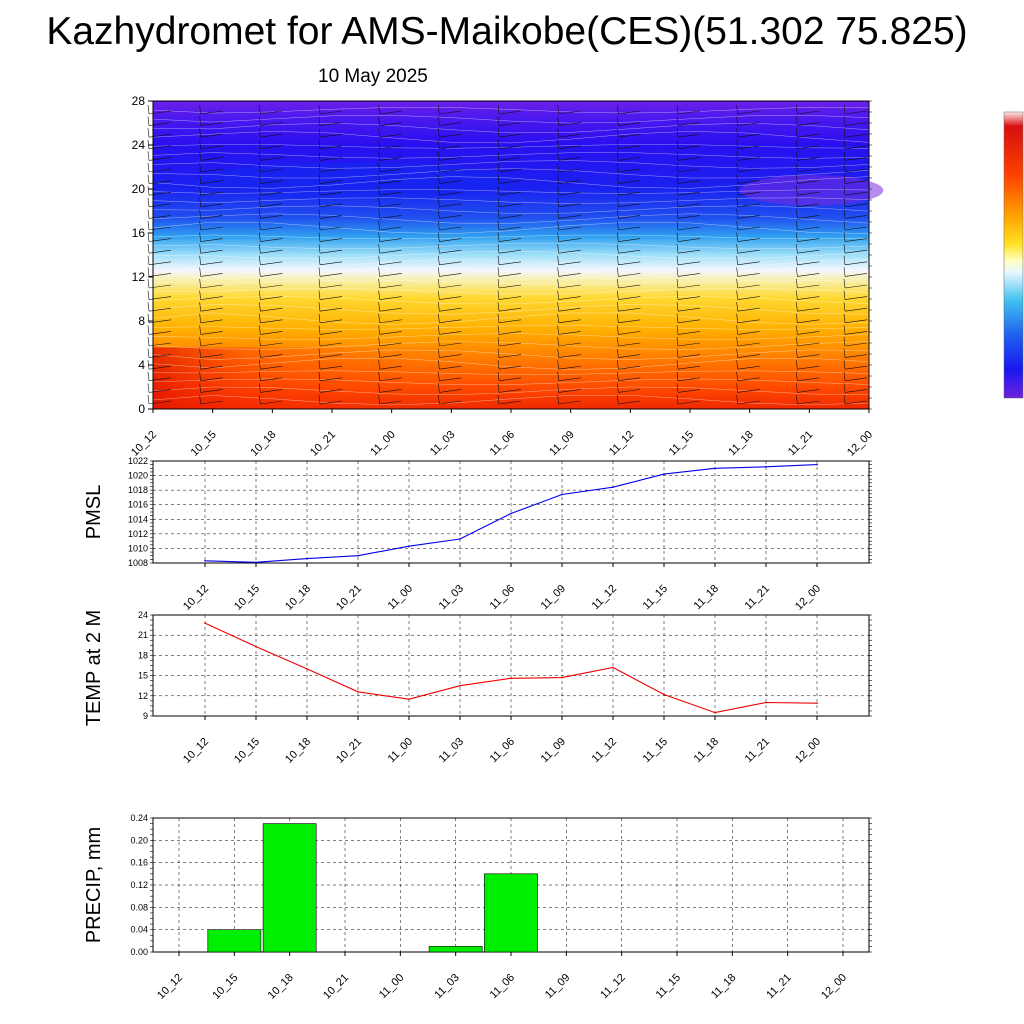 The width and height of the screenshot is (1024, 1024). I want to click on y-tick-label: 16, so click(139, 233).